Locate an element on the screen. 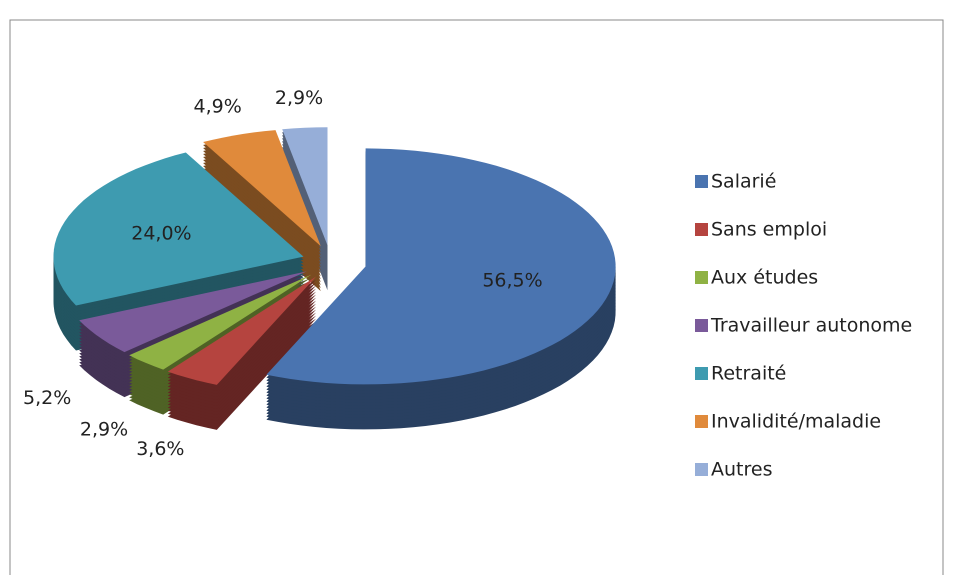  data-label: 24,0% is located at coordinates (161, 233).